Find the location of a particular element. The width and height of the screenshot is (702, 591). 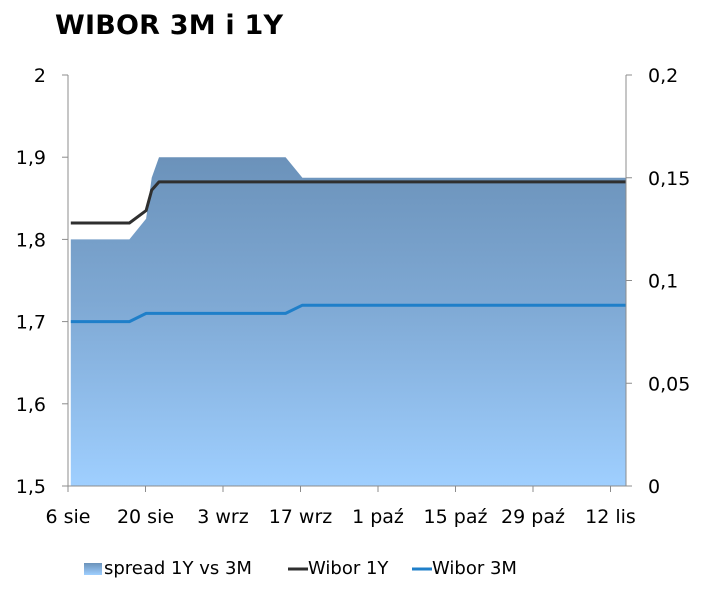

x-tick-label: 20 sie is located at coordinates (145, 517).